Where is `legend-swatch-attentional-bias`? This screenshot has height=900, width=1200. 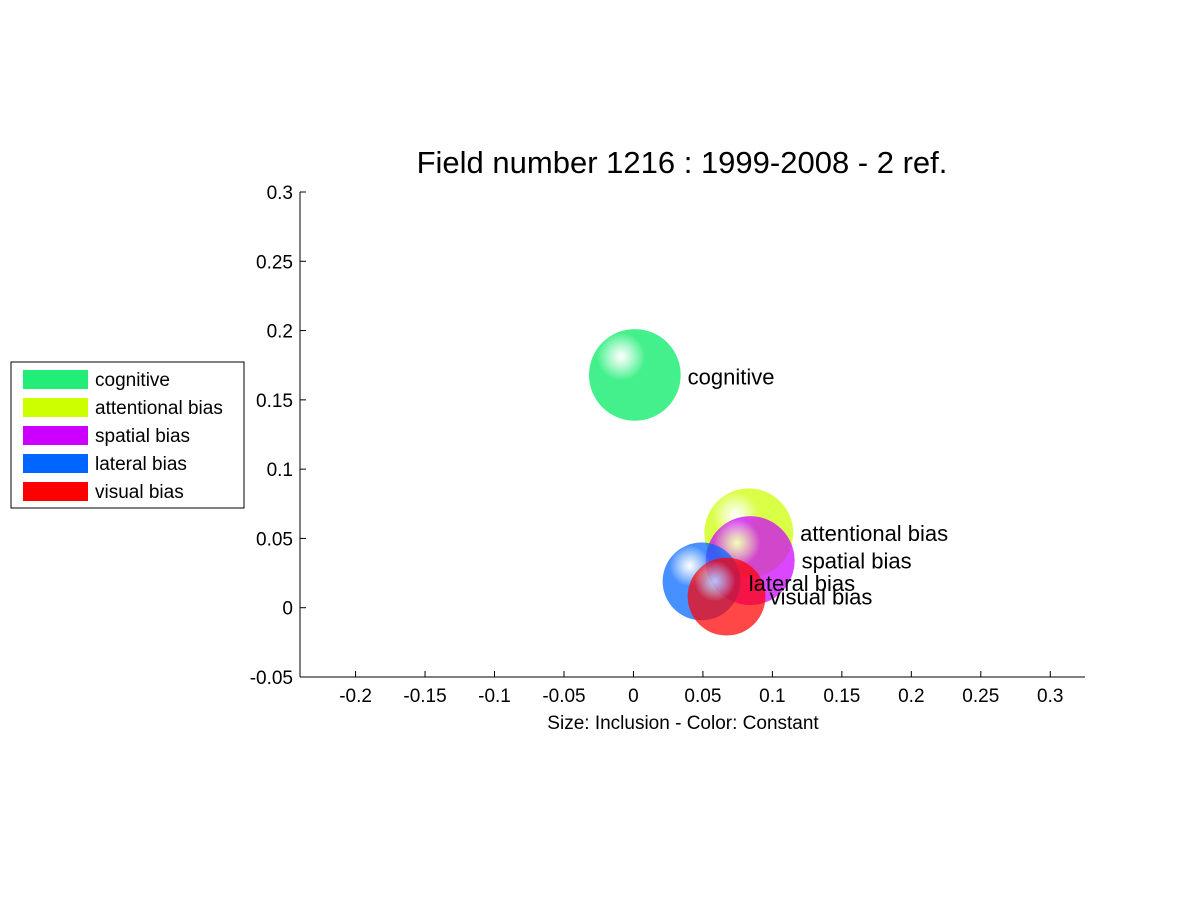
legend-swatch-attentional-bias is located at coordinates (55, 407).